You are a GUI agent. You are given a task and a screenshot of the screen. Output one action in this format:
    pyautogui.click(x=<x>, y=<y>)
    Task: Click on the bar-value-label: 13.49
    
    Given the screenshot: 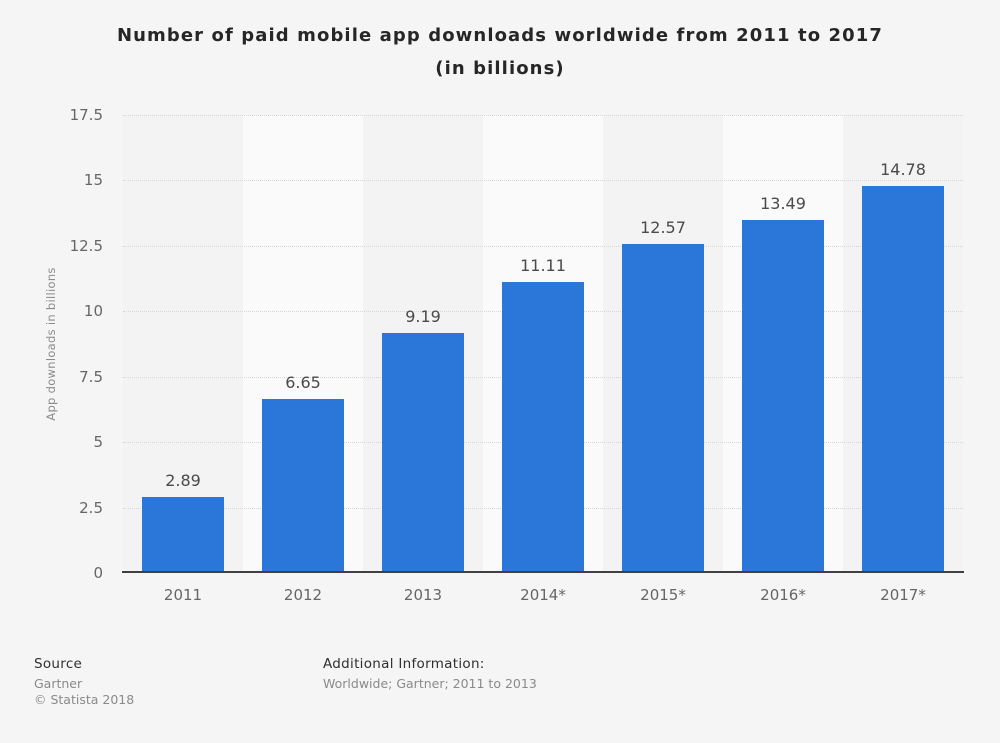 What is the action you would take?
    pyautogui.click(x=783, y=203)
    